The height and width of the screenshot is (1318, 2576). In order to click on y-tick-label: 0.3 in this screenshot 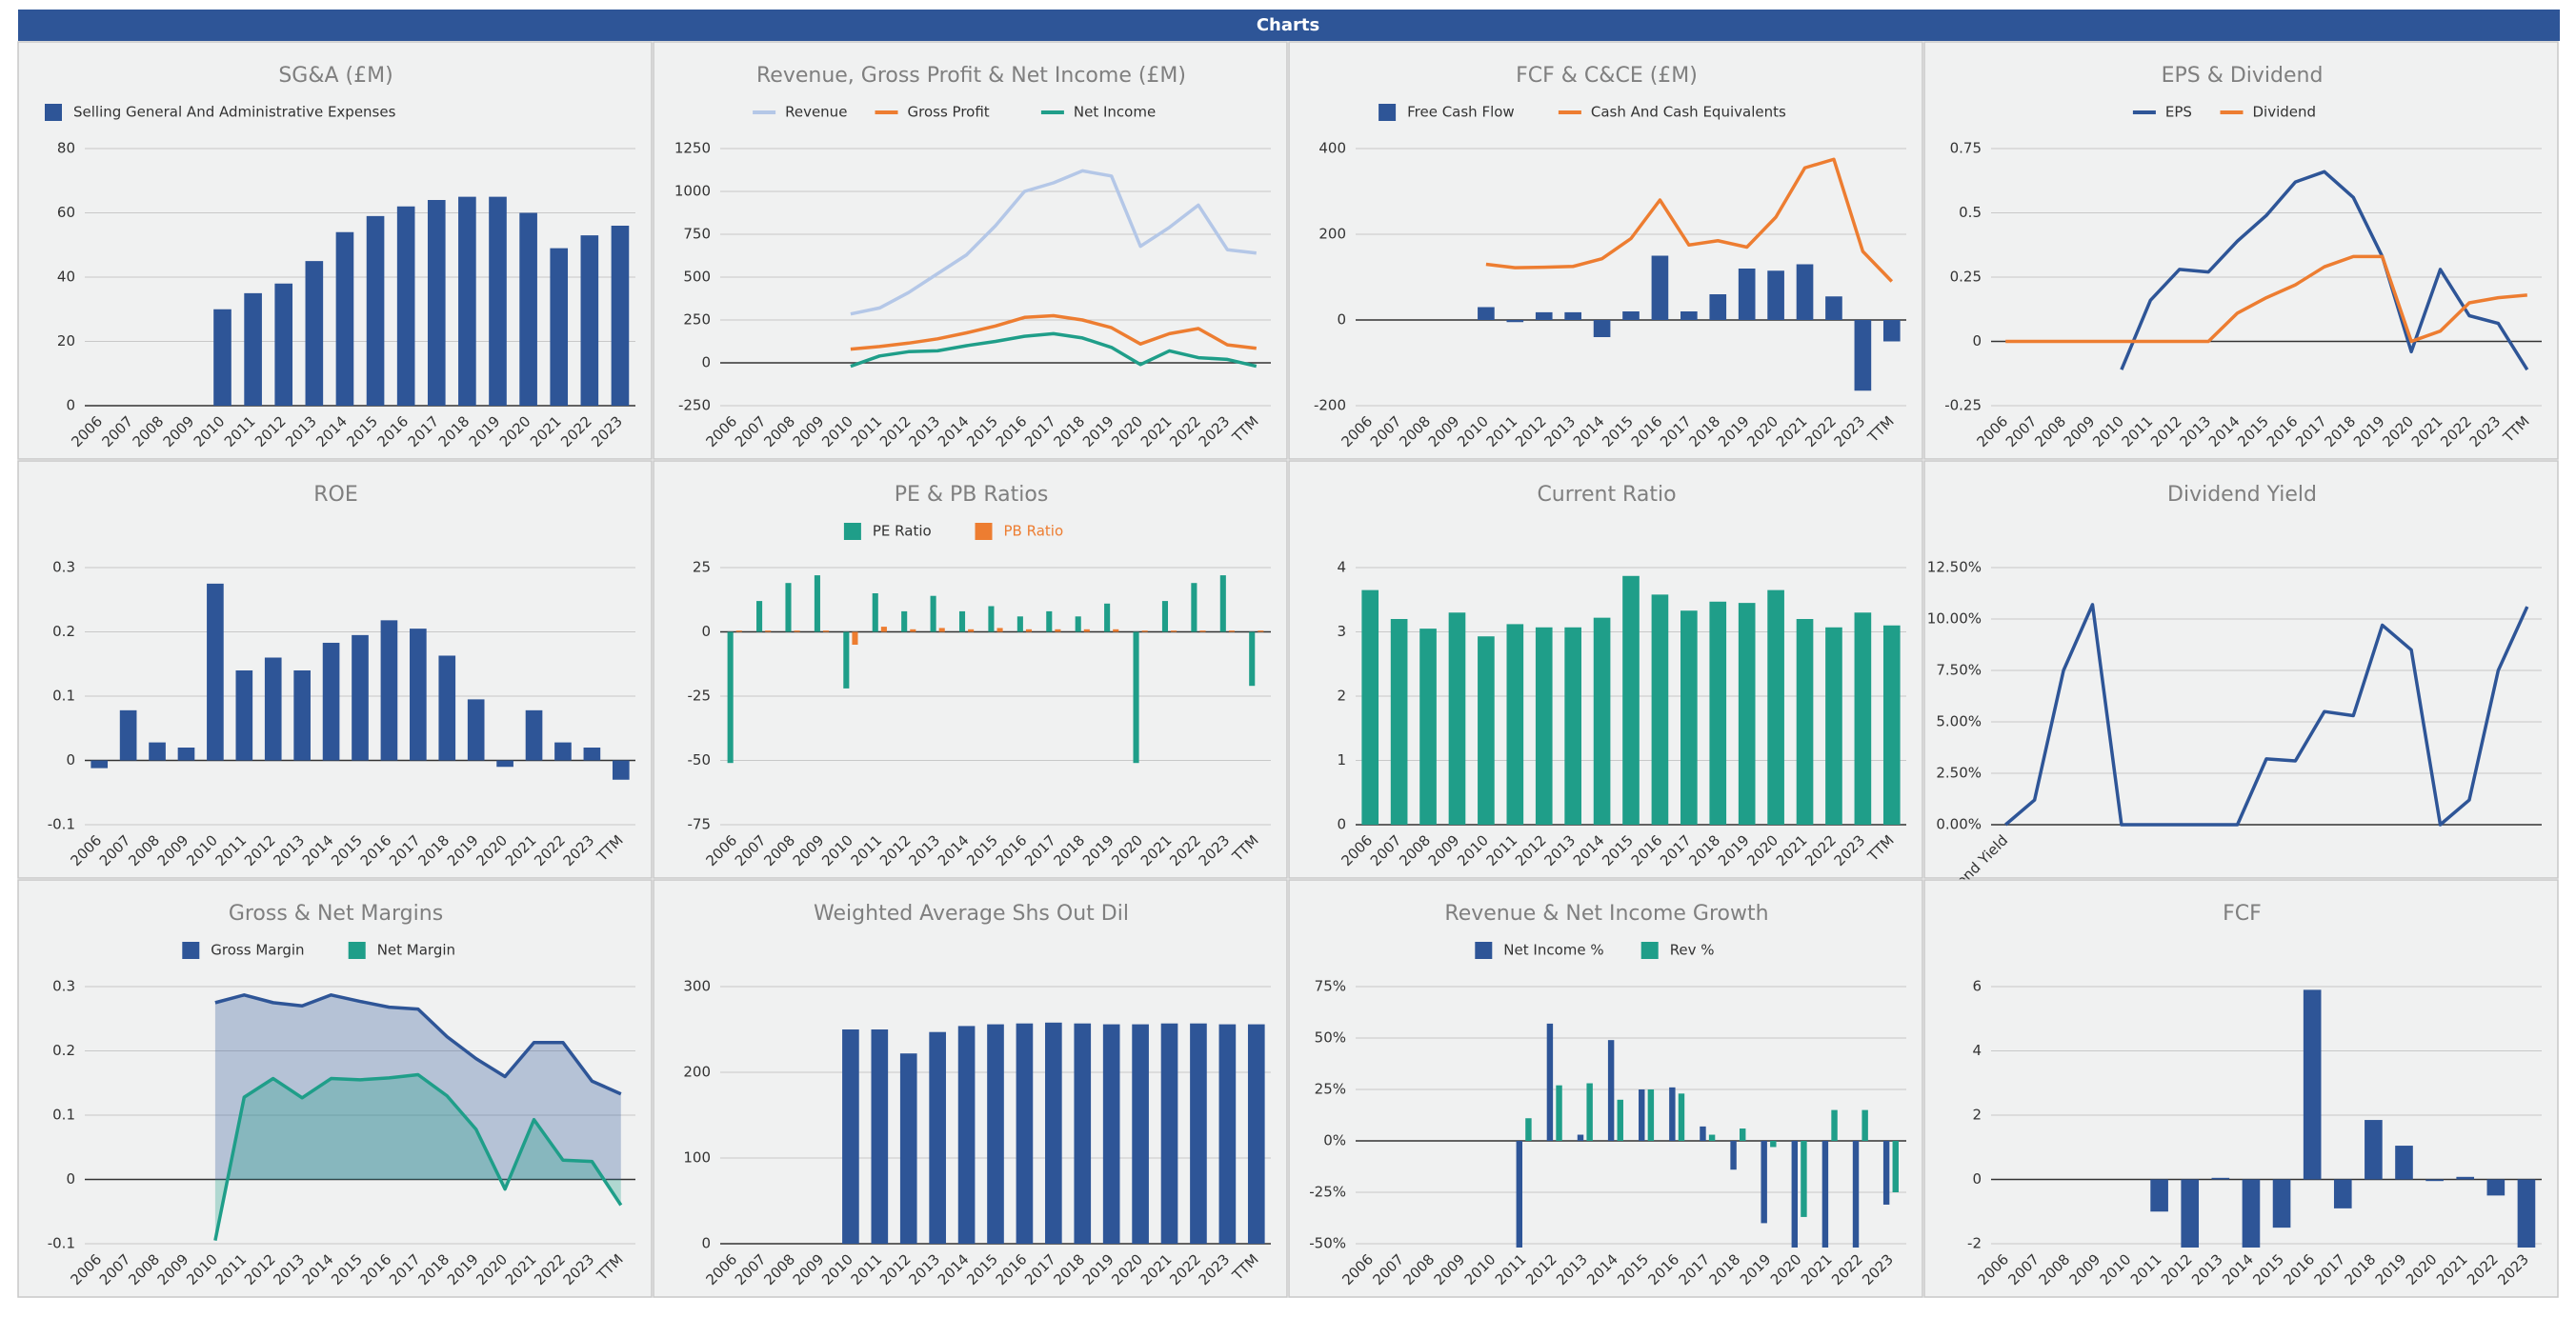, I will do `click(63, 567)`.